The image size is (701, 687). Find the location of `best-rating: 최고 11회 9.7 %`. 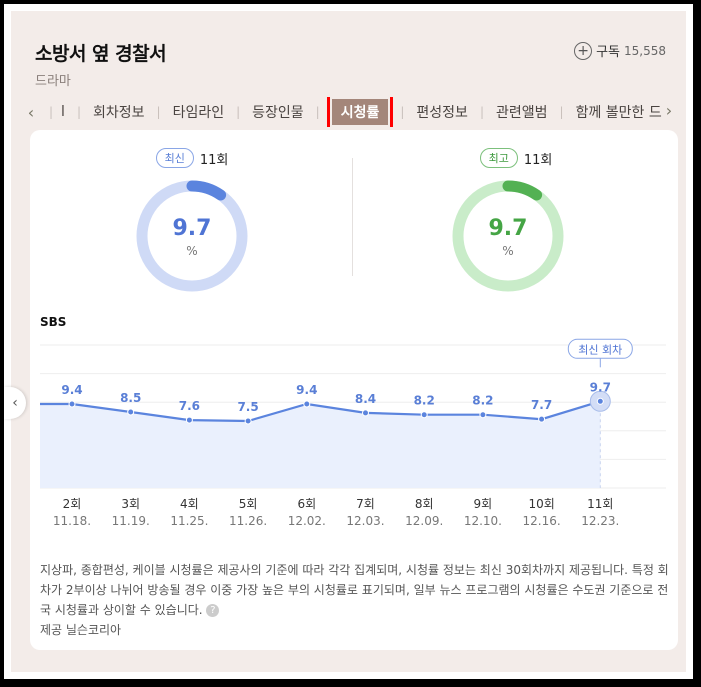

best-rating: 최고 11회 9.7 % is located at coordinates (516, 215).